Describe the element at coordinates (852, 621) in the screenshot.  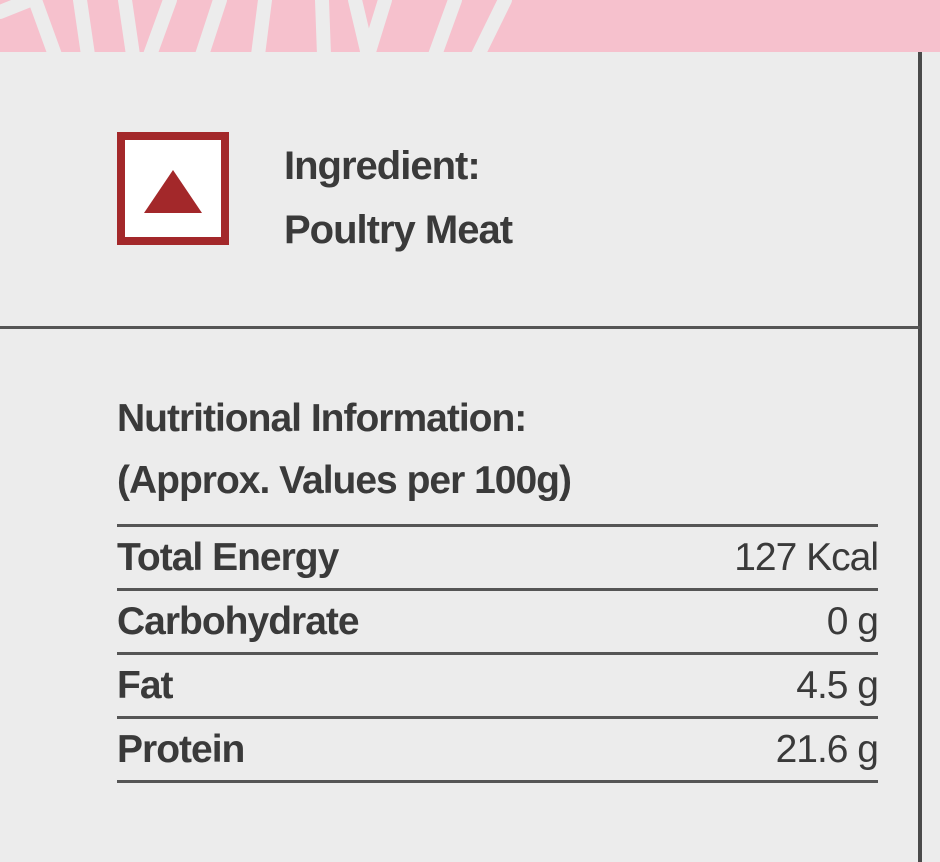
I see `nutrient-value: 0 g` at that location.